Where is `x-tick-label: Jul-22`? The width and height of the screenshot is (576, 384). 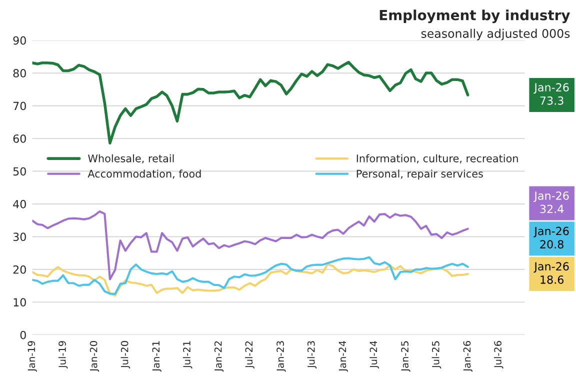 x-tick-label: Jul-22 is located at coordinates (249, 355).